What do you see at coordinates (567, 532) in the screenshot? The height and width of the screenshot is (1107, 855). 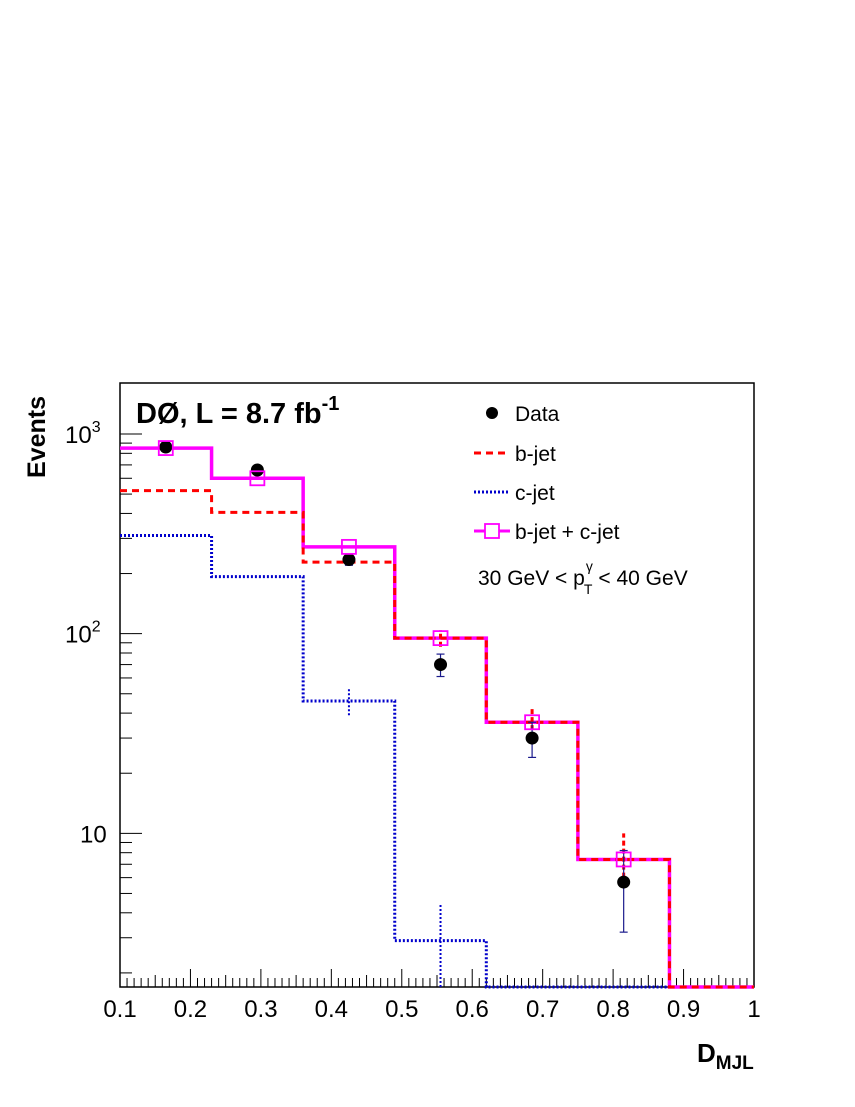 I see `legend-sum-label: b-jet + c-jet` at bounding box center [567, 532].